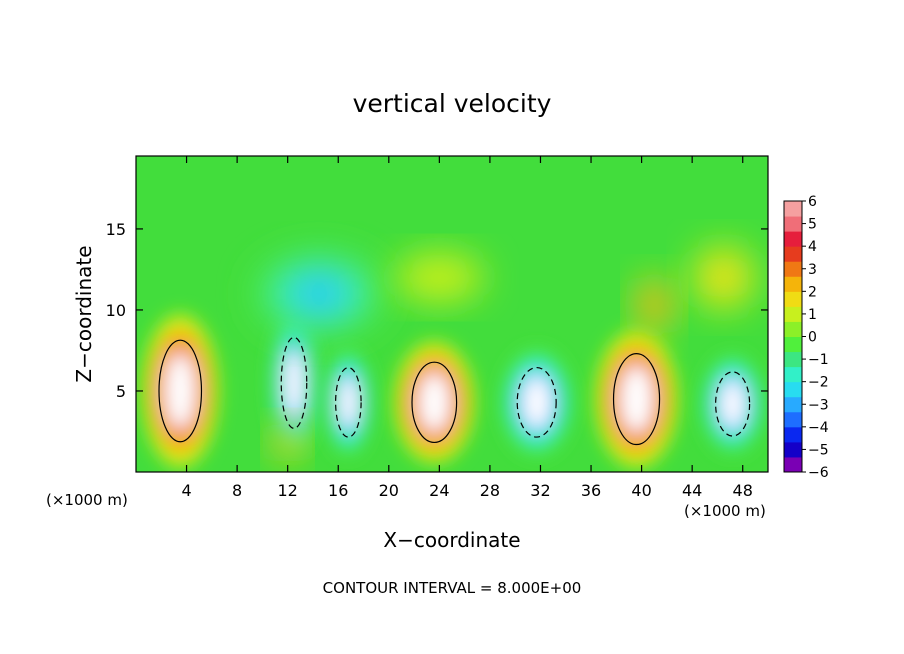  What do you see at coordinates (692, 490) in the screenshot?
I see `x-tick-label-10: 44` at bounding box center [692, 490].